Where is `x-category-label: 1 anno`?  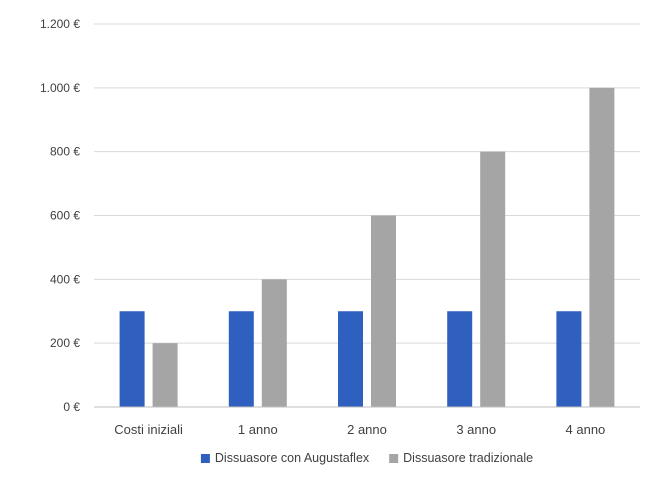
x-category-label: 1 anno is located at coordinates (258, 429).